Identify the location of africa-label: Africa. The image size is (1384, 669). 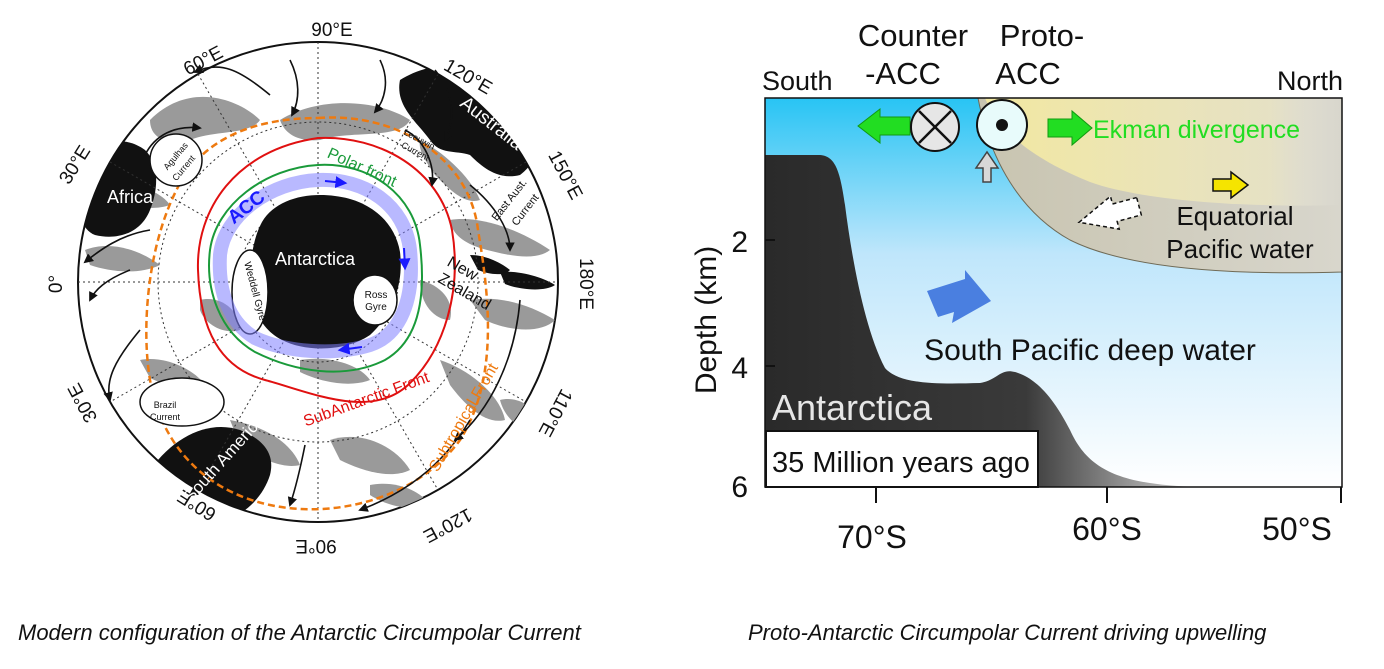
(130, 197).